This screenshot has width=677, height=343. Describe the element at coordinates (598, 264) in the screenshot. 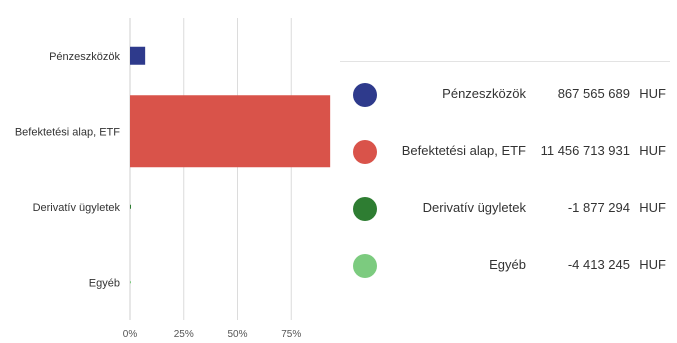

I see `legend-item-value: -4 413 245` at that location.